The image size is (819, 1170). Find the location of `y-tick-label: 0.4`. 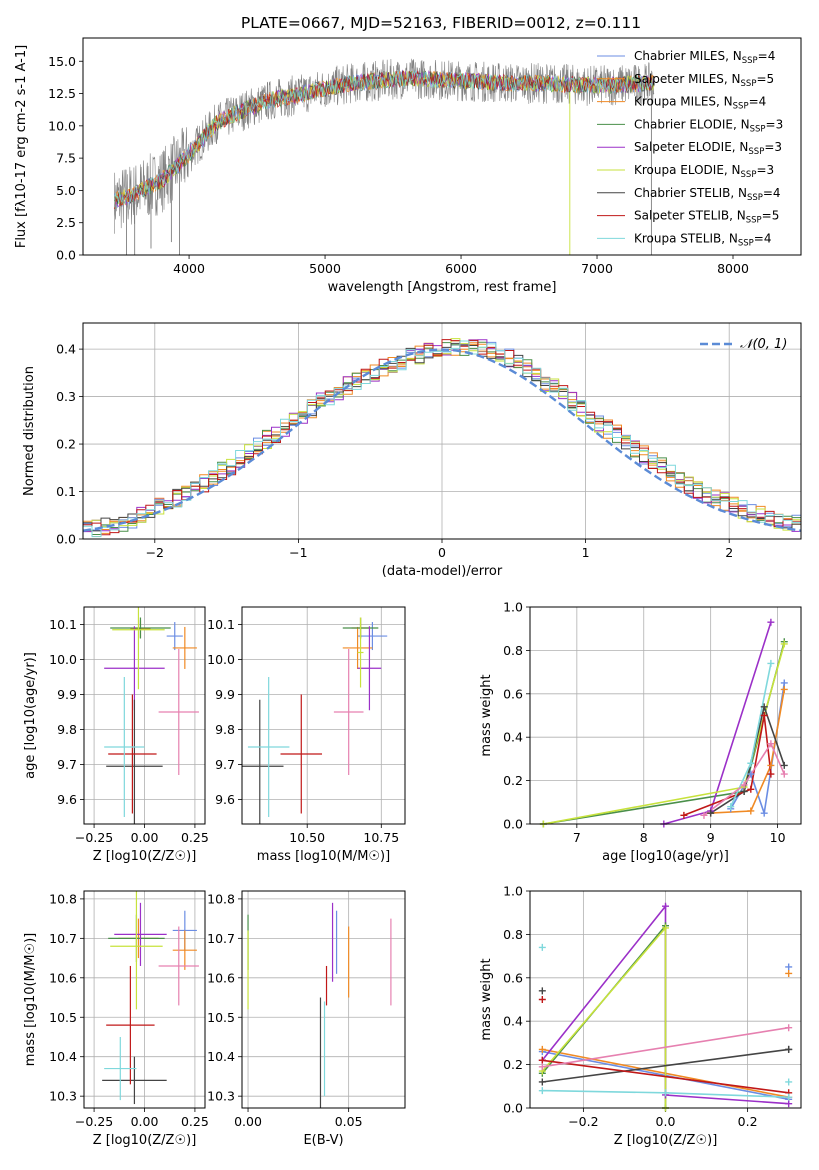

y-tick-label: 0.4 is located at coordinates (513, 737).